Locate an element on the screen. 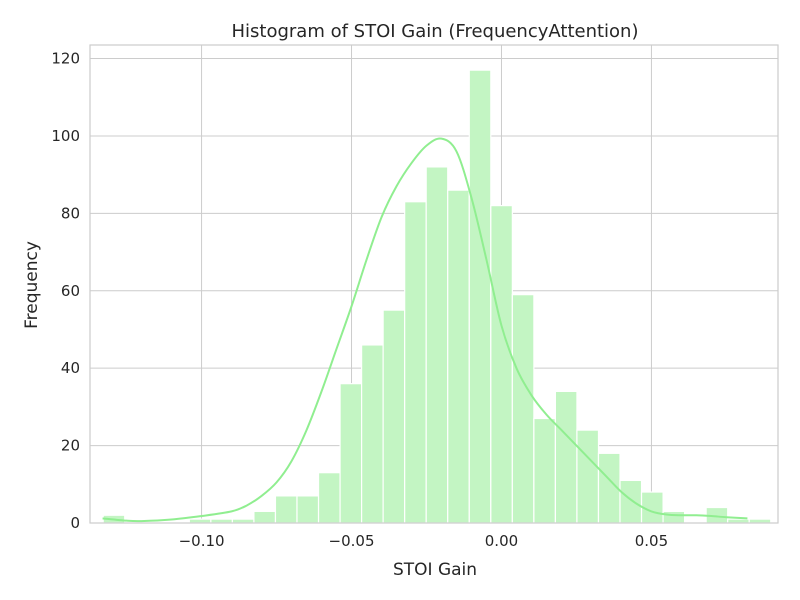 This screenshot has width=800, height=600. y-tick-label: 60 is located at coordinates (70, 291).